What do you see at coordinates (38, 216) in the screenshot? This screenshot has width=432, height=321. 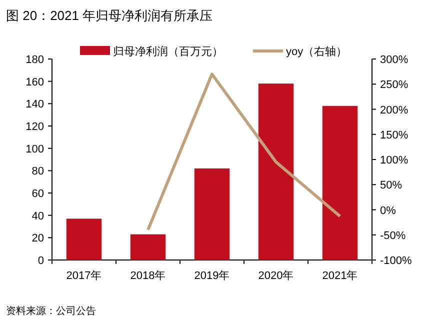 I see `y-tick-label: 40` at bounding box center [38, 216].